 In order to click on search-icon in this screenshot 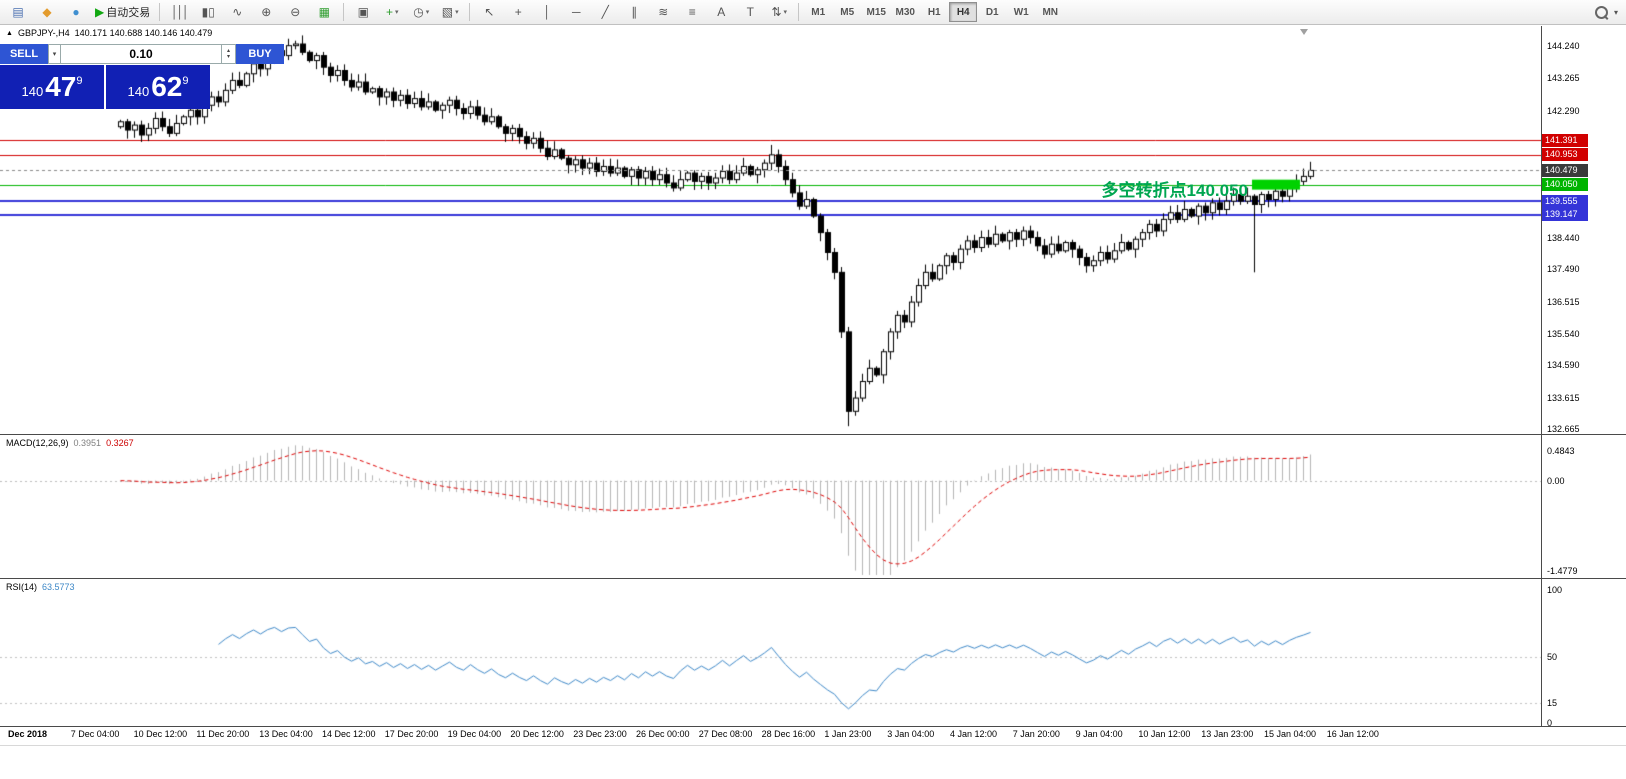, I will do `click(1601, 12)`.